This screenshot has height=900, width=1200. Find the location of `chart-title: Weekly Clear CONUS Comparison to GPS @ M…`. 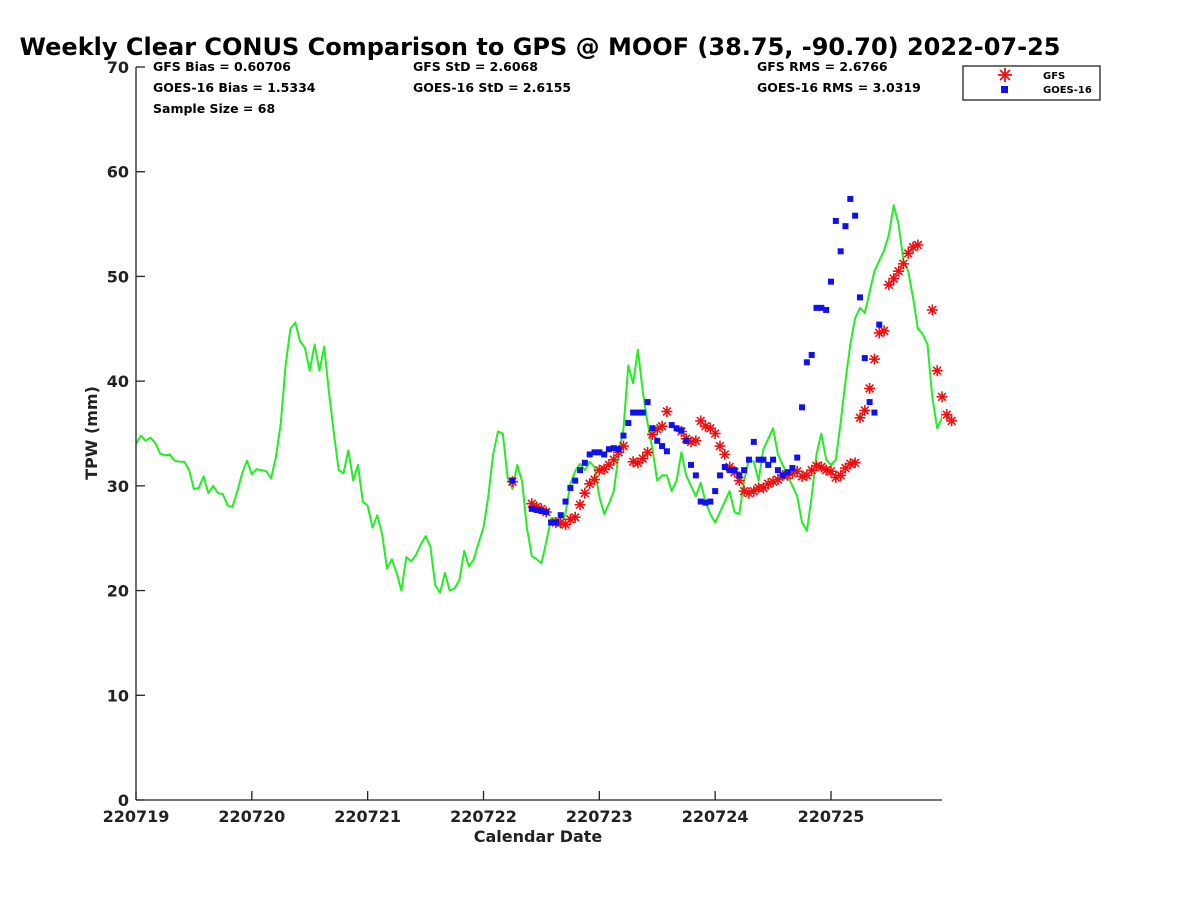

chart-title: Weekly Clear CONUS Comparison to GPS @ M… is located at coordinates (540, 47).